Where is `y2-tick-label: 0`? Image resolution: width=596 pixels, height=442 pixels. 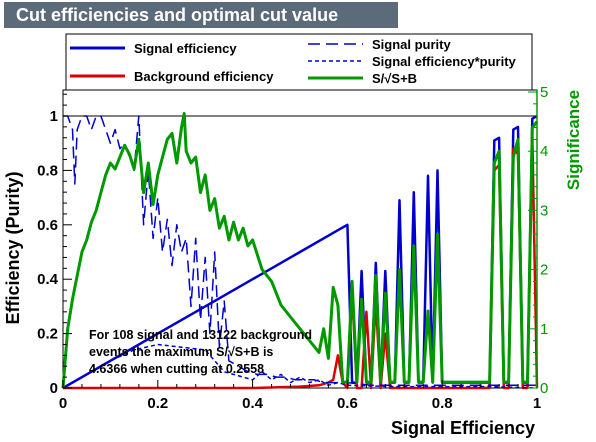 y2-tick-label: 0 is located at coordinates (544, 388).